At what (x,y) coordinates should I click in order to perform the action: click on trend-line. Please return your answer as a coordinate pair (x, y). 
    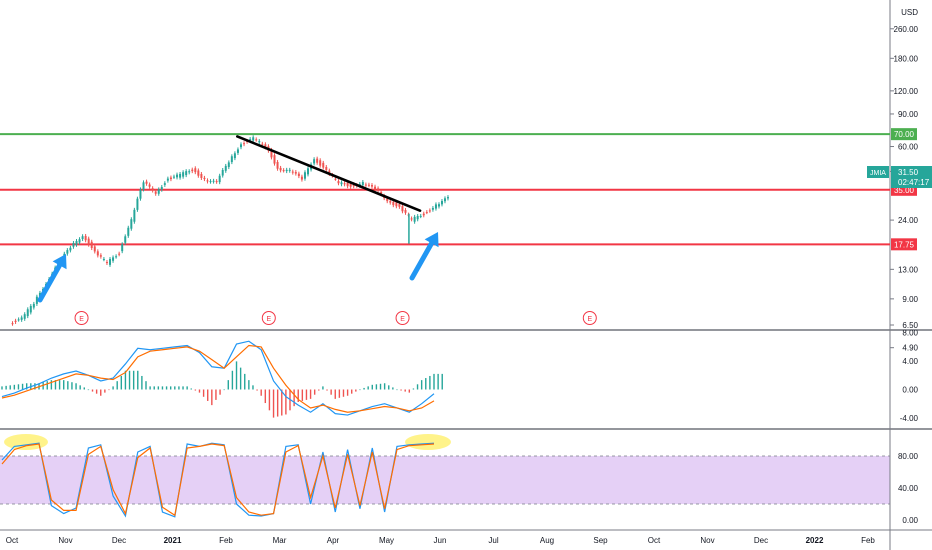
    Looking at the image, I should click on (328, 173).